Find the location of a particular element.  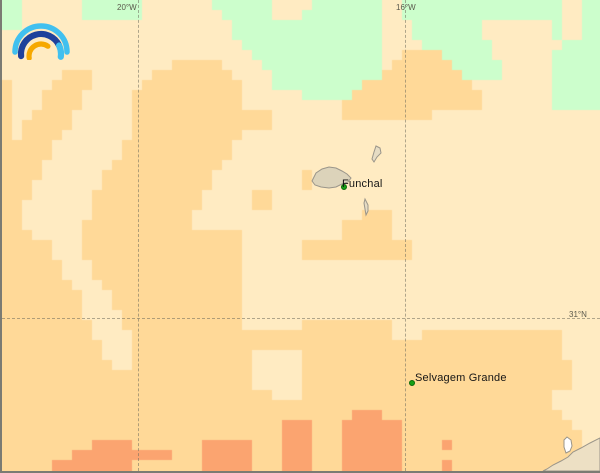

island-lanzarote-tip is located at coordinates (571, 454).